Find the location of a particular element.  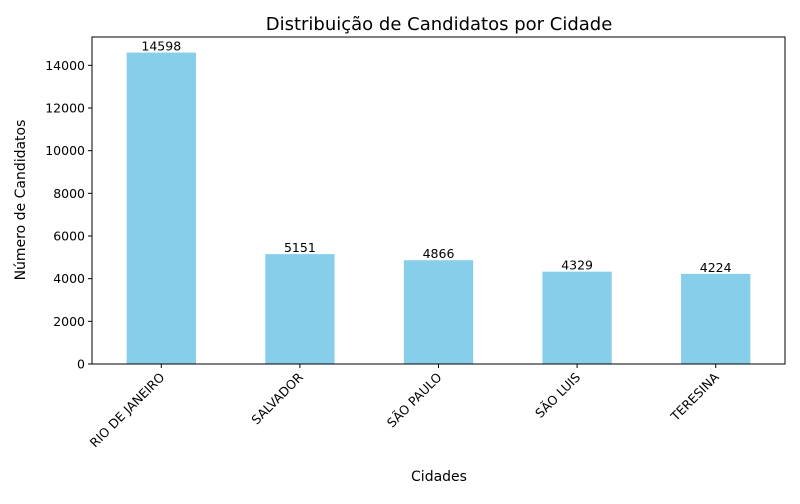

y-axis-label: Número de Candidatos is located at coordinates (21, 200).